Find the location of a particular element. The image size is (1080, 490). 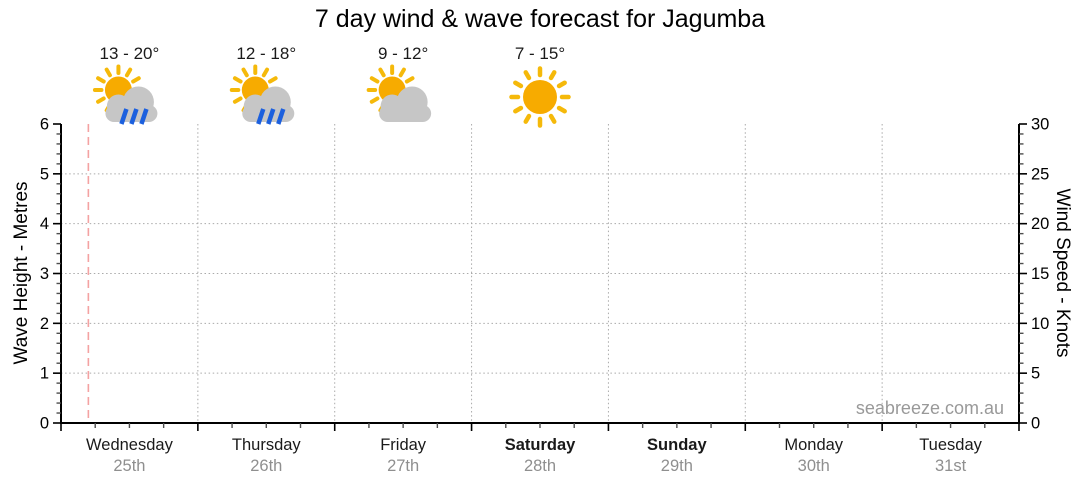

day-date-label: 25th is located at coordinates (129, 466).